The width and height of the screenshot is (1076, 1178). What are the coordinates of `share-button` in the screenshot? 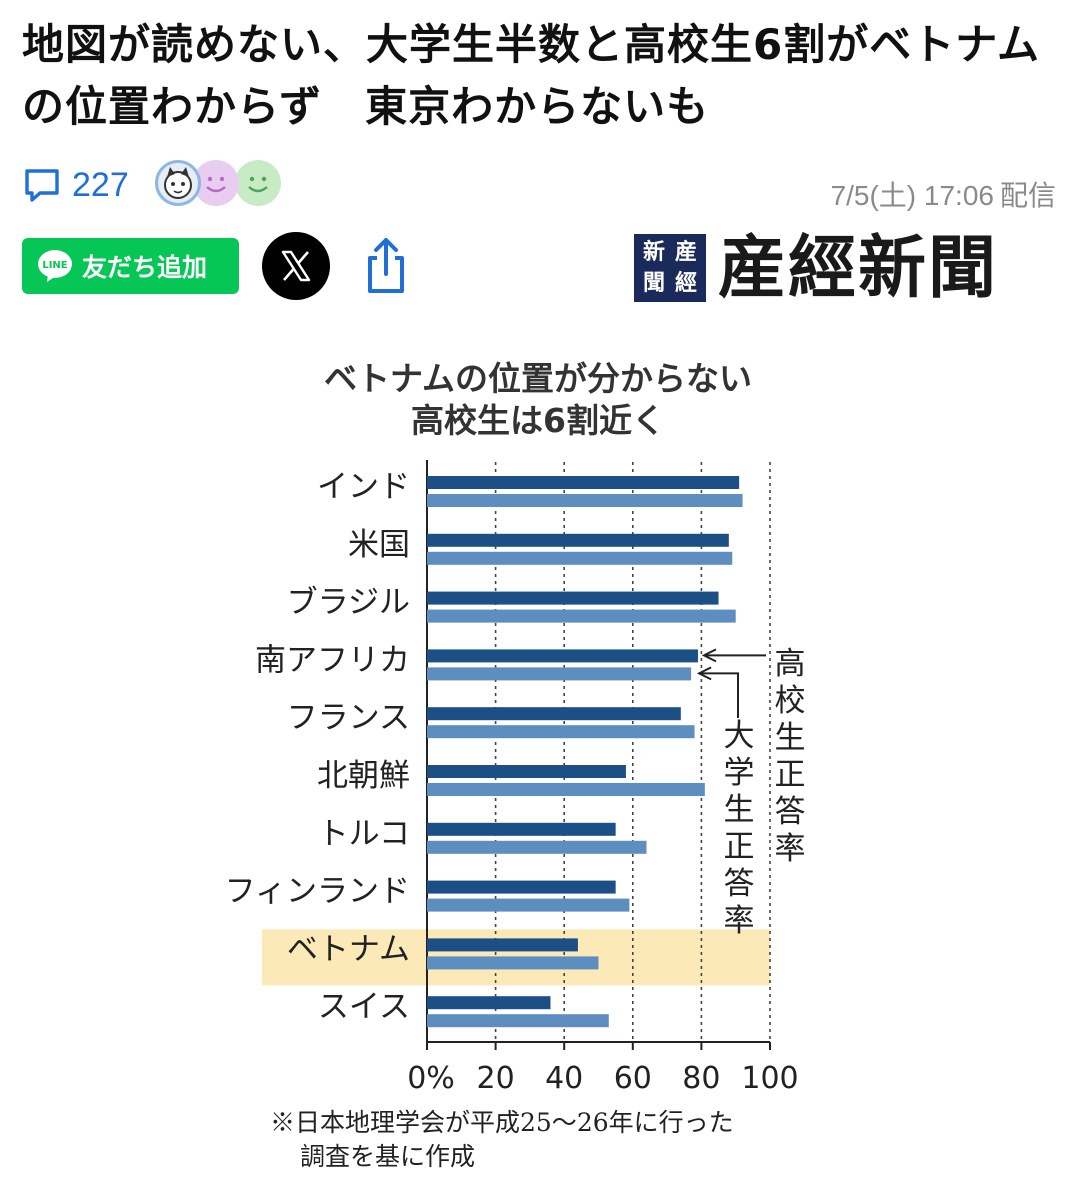 It's located at (386, 265).